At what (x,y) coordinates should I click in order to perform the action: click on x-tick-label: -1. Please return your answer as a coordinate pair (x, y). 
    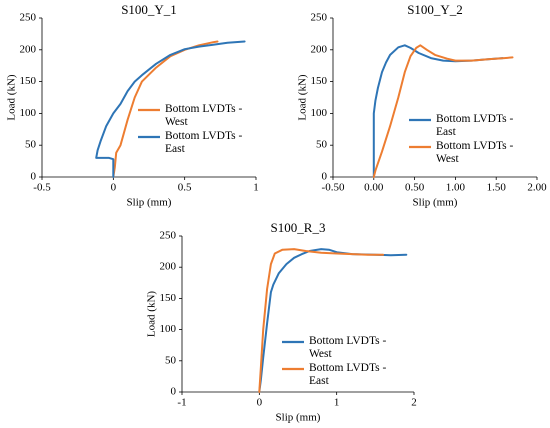
    Looking at the image, I should click on (181, 403).